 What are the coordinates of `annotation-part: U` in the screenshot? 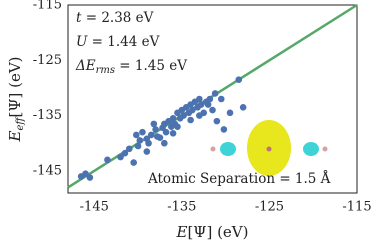 It's located at (82, 42).